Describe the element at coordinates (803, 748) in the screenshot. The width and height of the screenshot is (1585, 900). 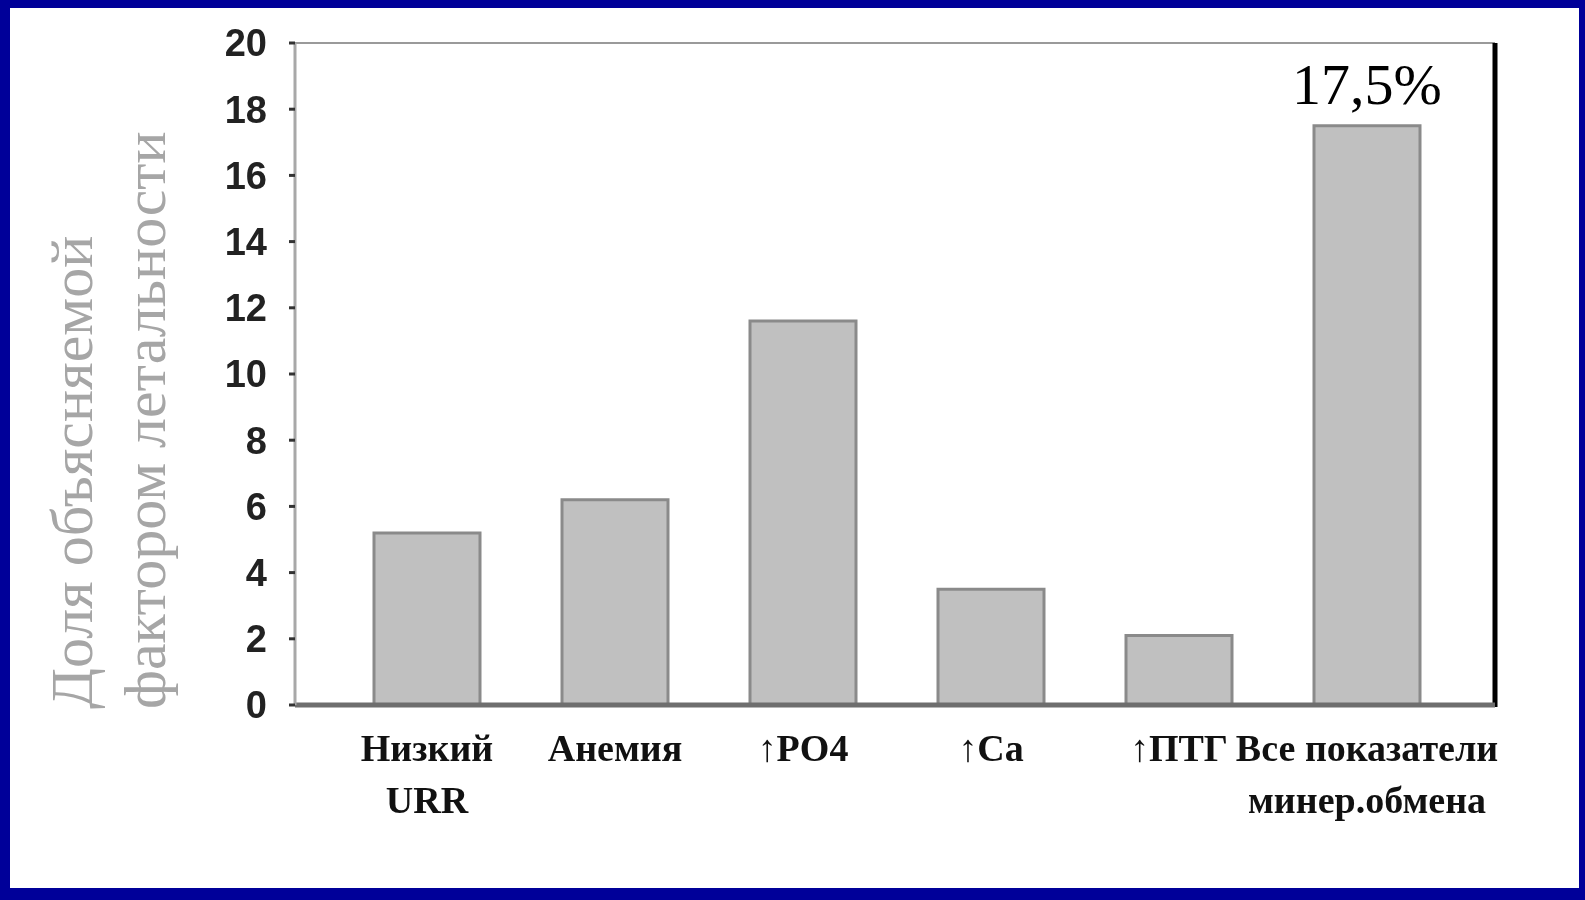
I see `x-tick-label: ↑PO4` at that location.